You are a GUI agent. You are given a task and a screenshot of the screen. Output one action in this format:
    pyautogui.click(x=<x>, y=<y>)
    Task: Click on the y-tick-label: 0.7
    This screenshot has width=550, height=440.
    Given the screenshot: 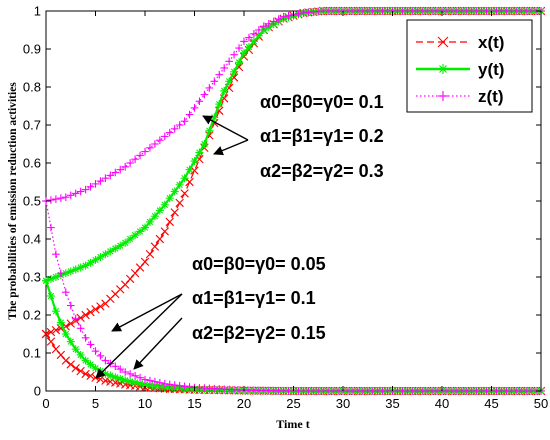 What is the action you would take?
    pyautogui.click(x=32, y=125)
    